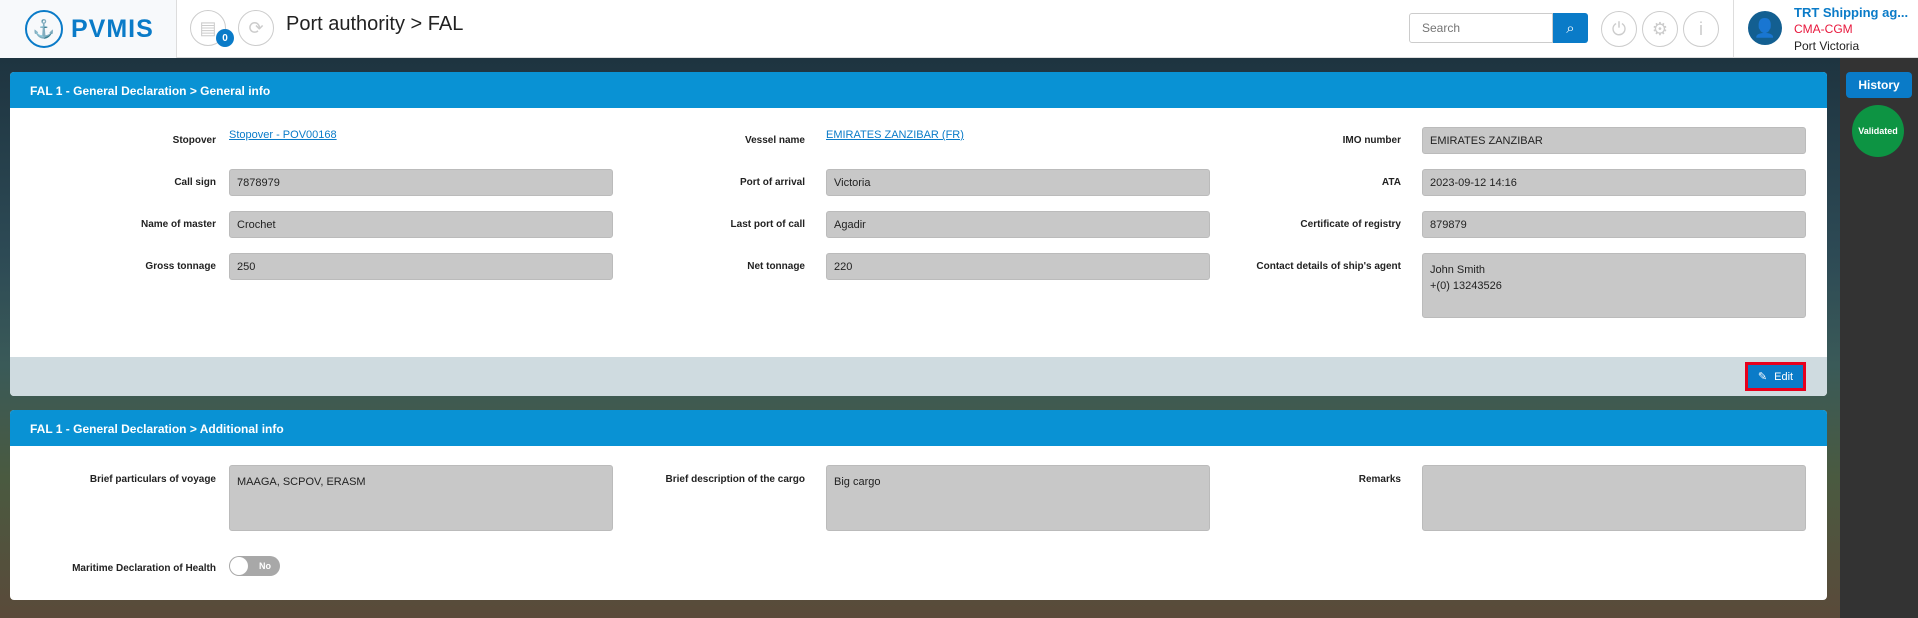 The width and height of the screenshot is (1918, 618). I want to click on health-toggle: No, so click(254, 566).